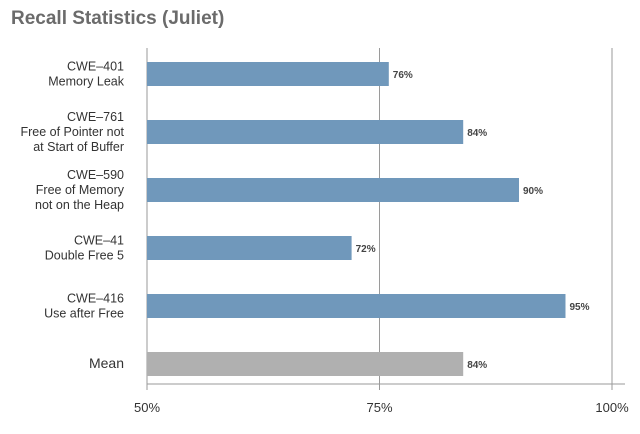 The height and width of the screenshot is (434, 640). I want to click on chart-title: Recall Statistics (Juliet), so click(118, 18).